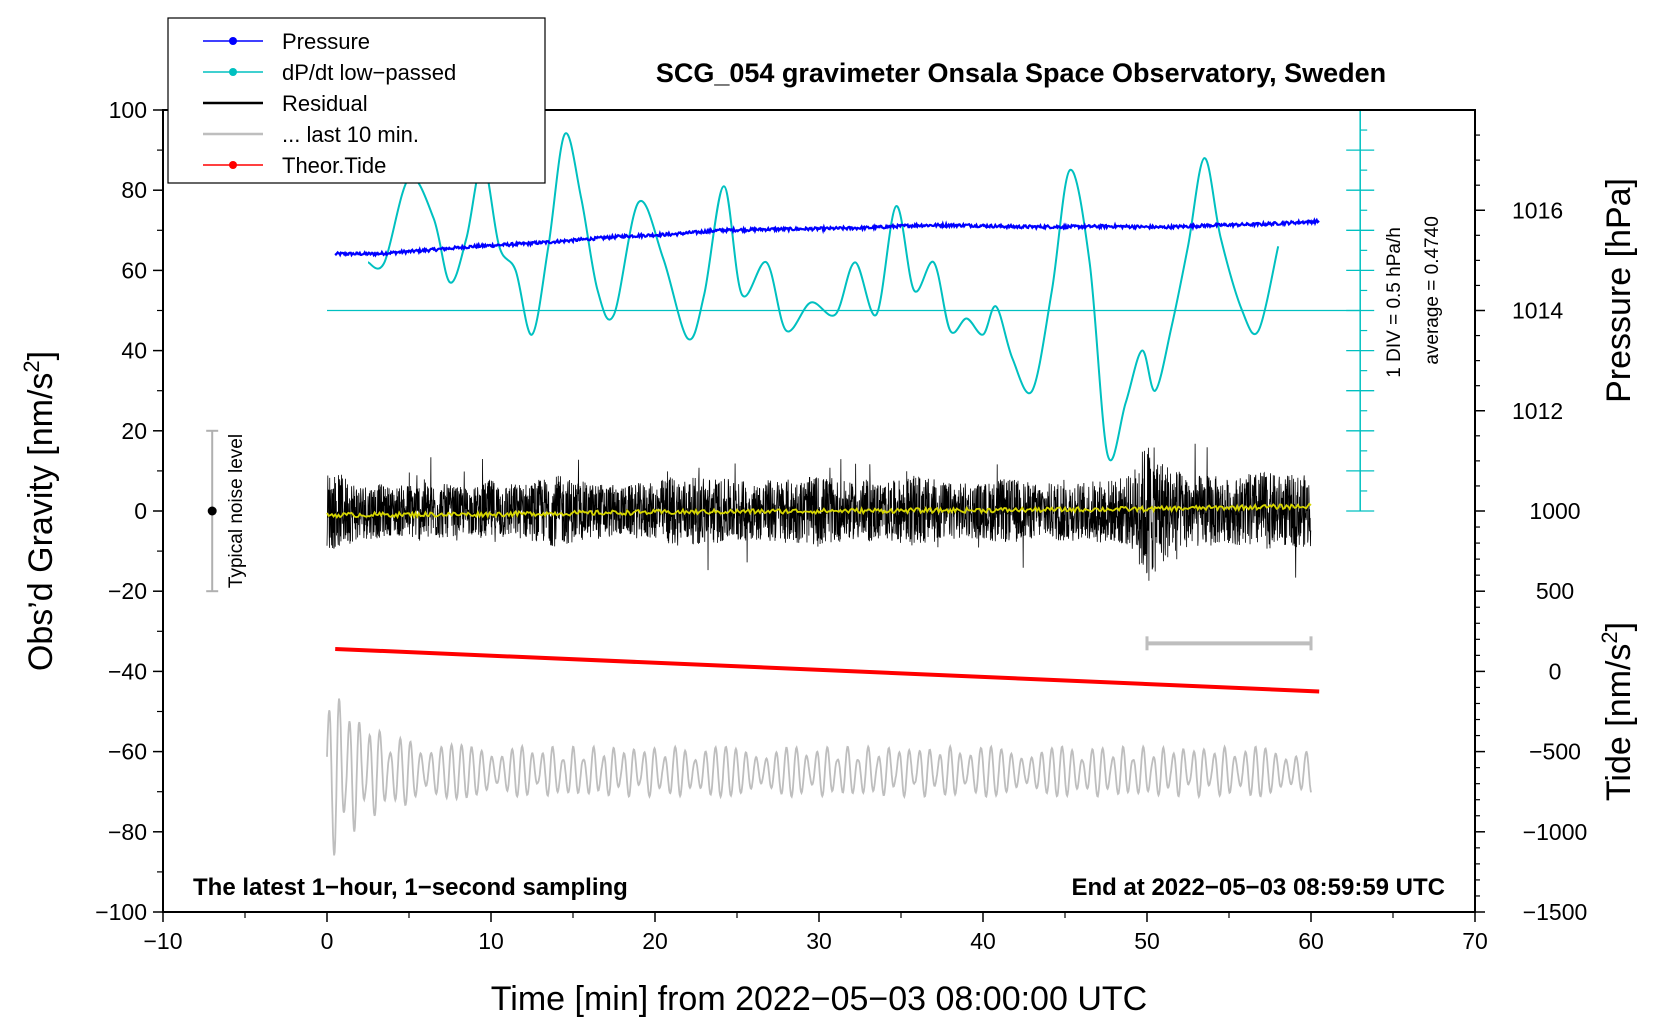 The image size is (1660, 1025). Describe the element at coordinates (236, 511) in the screenshot. I see `noise-level-label: Typical noise level` at that location.